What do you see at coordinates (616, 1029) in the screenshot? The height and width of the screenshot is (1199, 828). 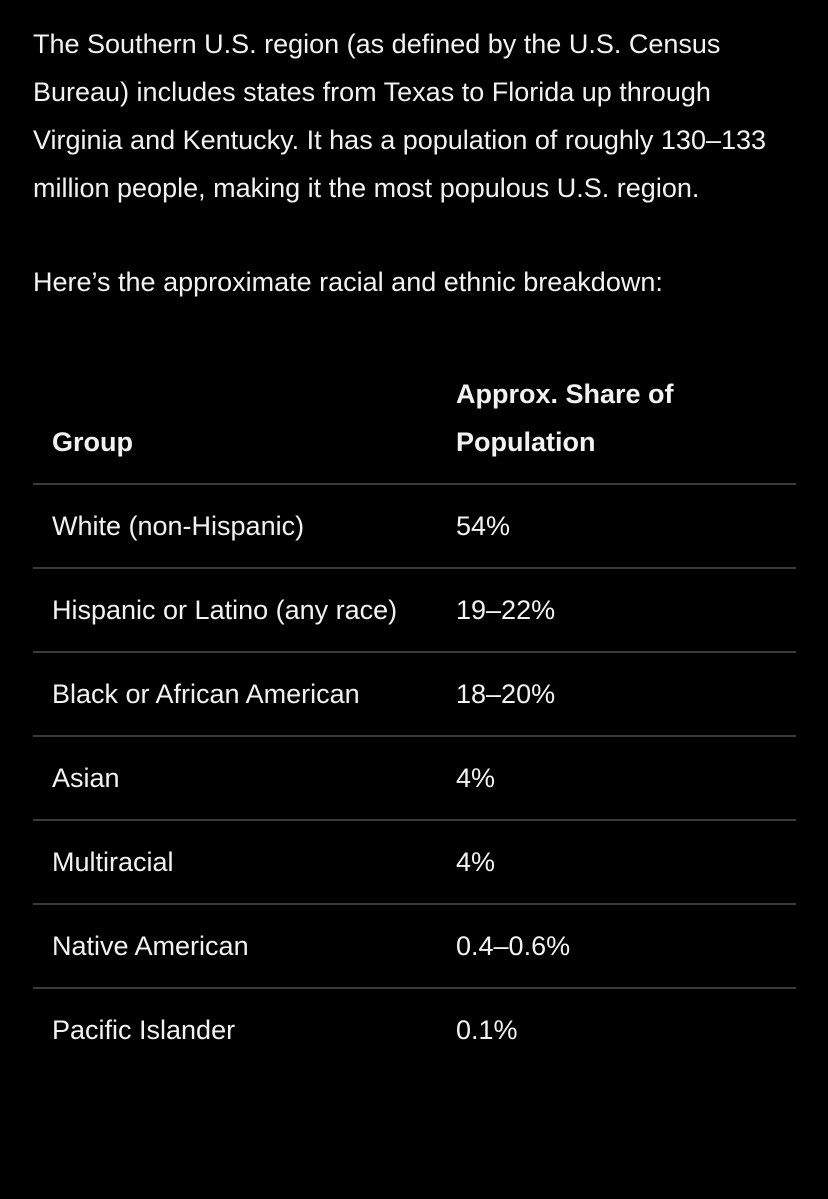 I see `share-cell: 0.1%` at bounding box center [616, 1029].